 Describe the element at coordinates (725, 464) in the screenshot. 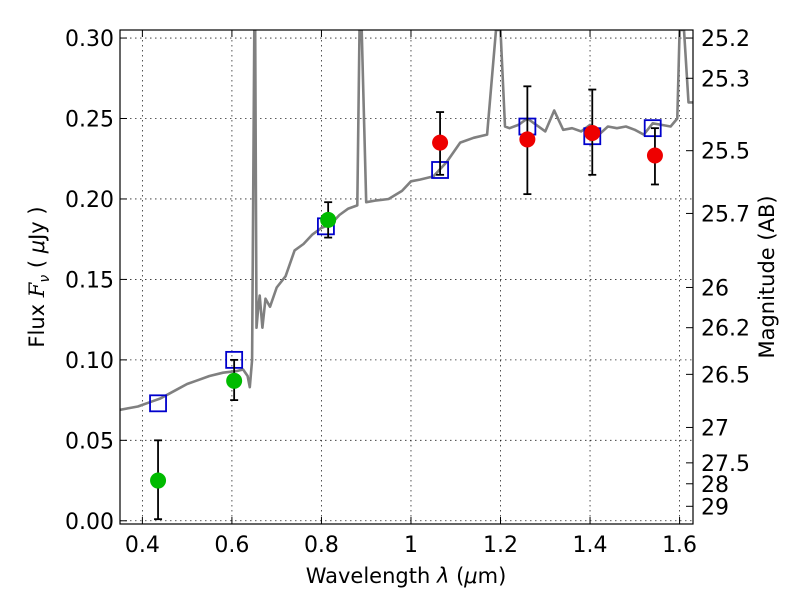

I see `mag-tick-label: 27.5` at that location.